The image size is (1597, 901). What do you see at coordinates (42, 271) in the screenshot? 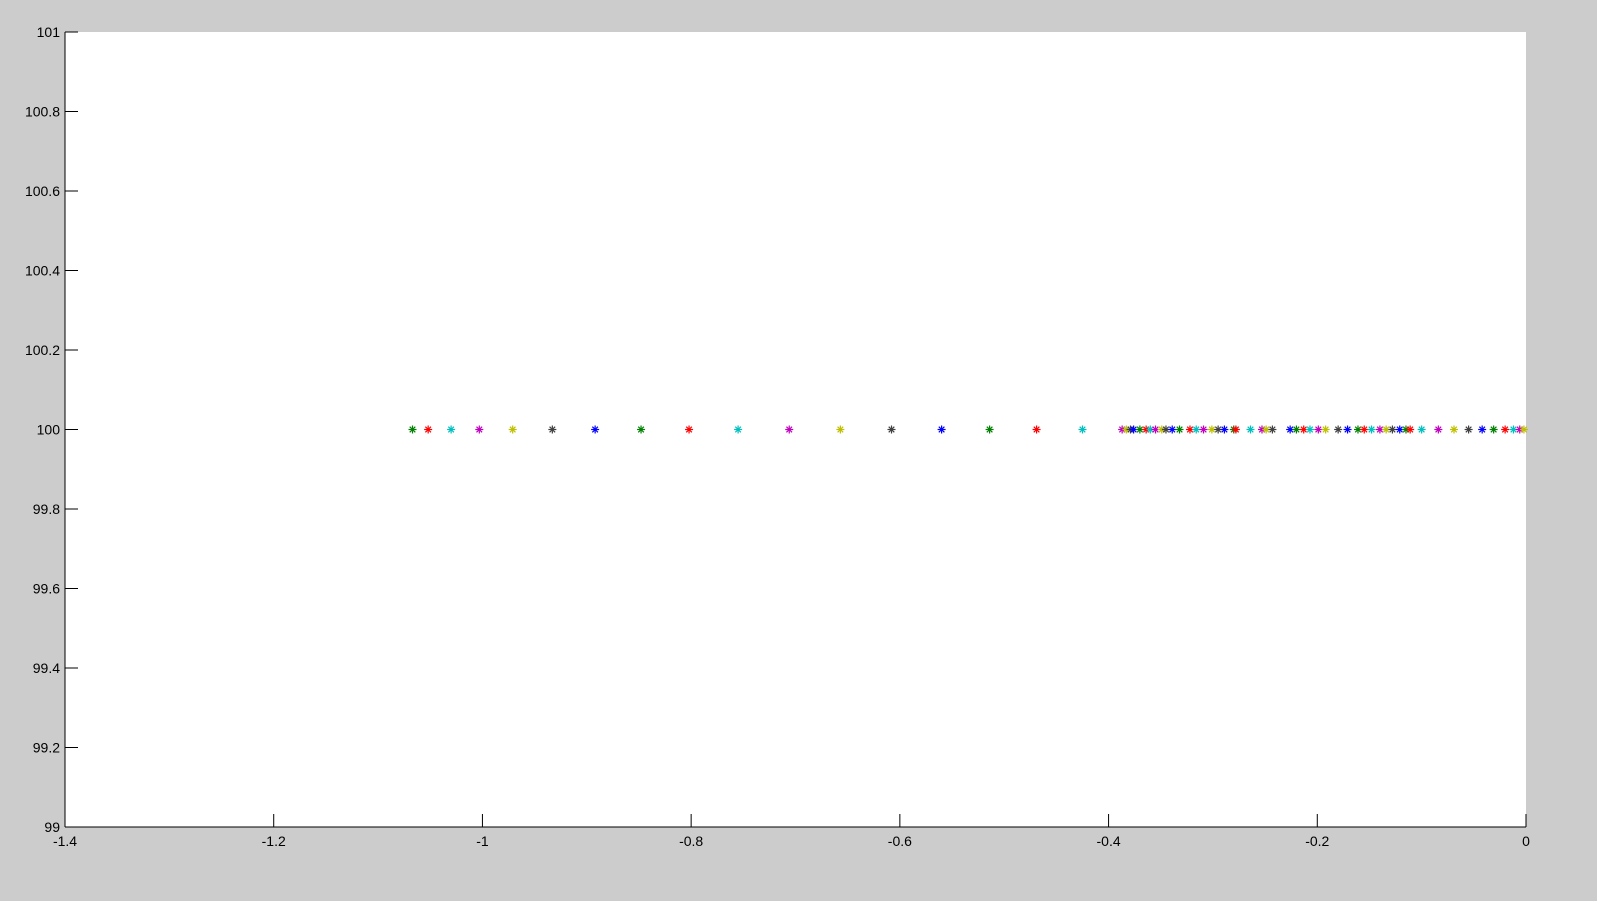
I see `y-tick-label: 100.4` at bounding box center [42, 271].